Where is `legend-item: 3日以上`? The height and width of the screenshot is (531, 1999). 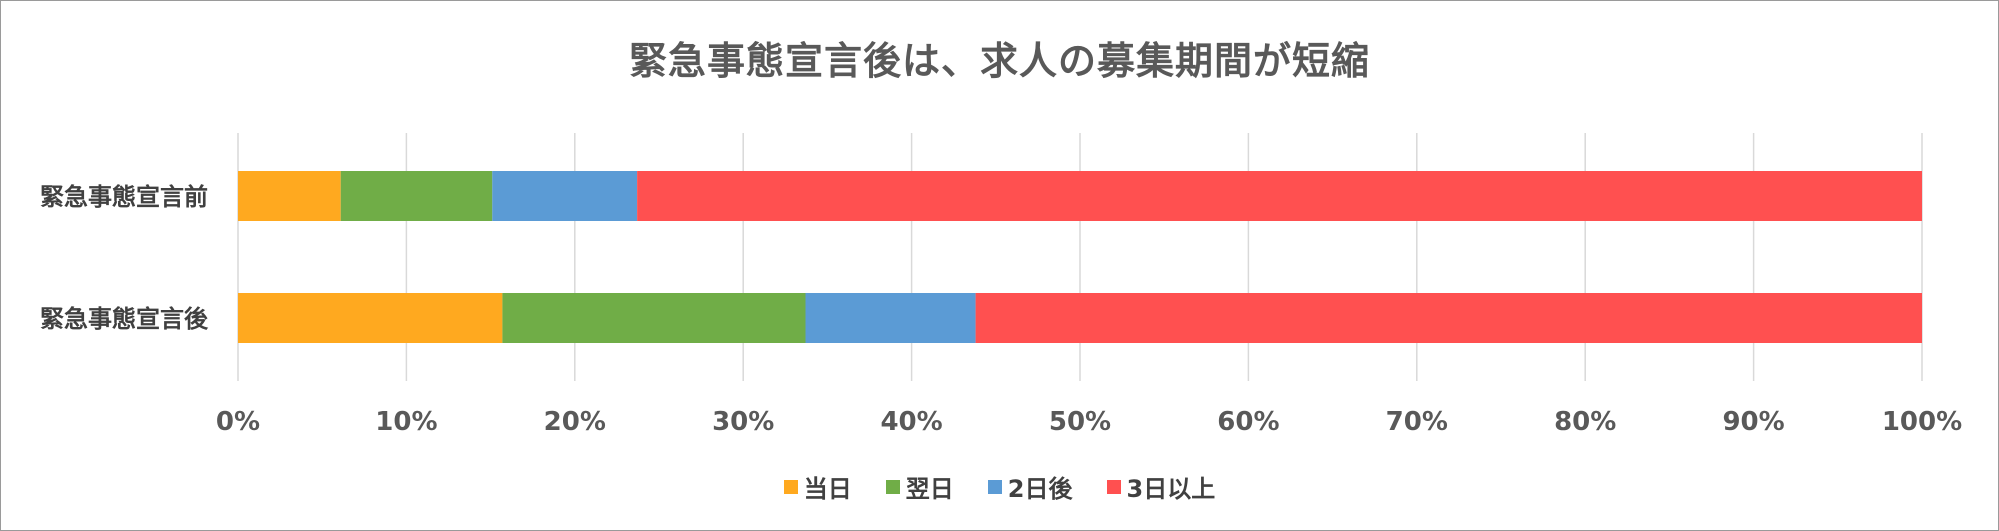 legend-item: 3日以上 is located at coordinates (1161, 486).